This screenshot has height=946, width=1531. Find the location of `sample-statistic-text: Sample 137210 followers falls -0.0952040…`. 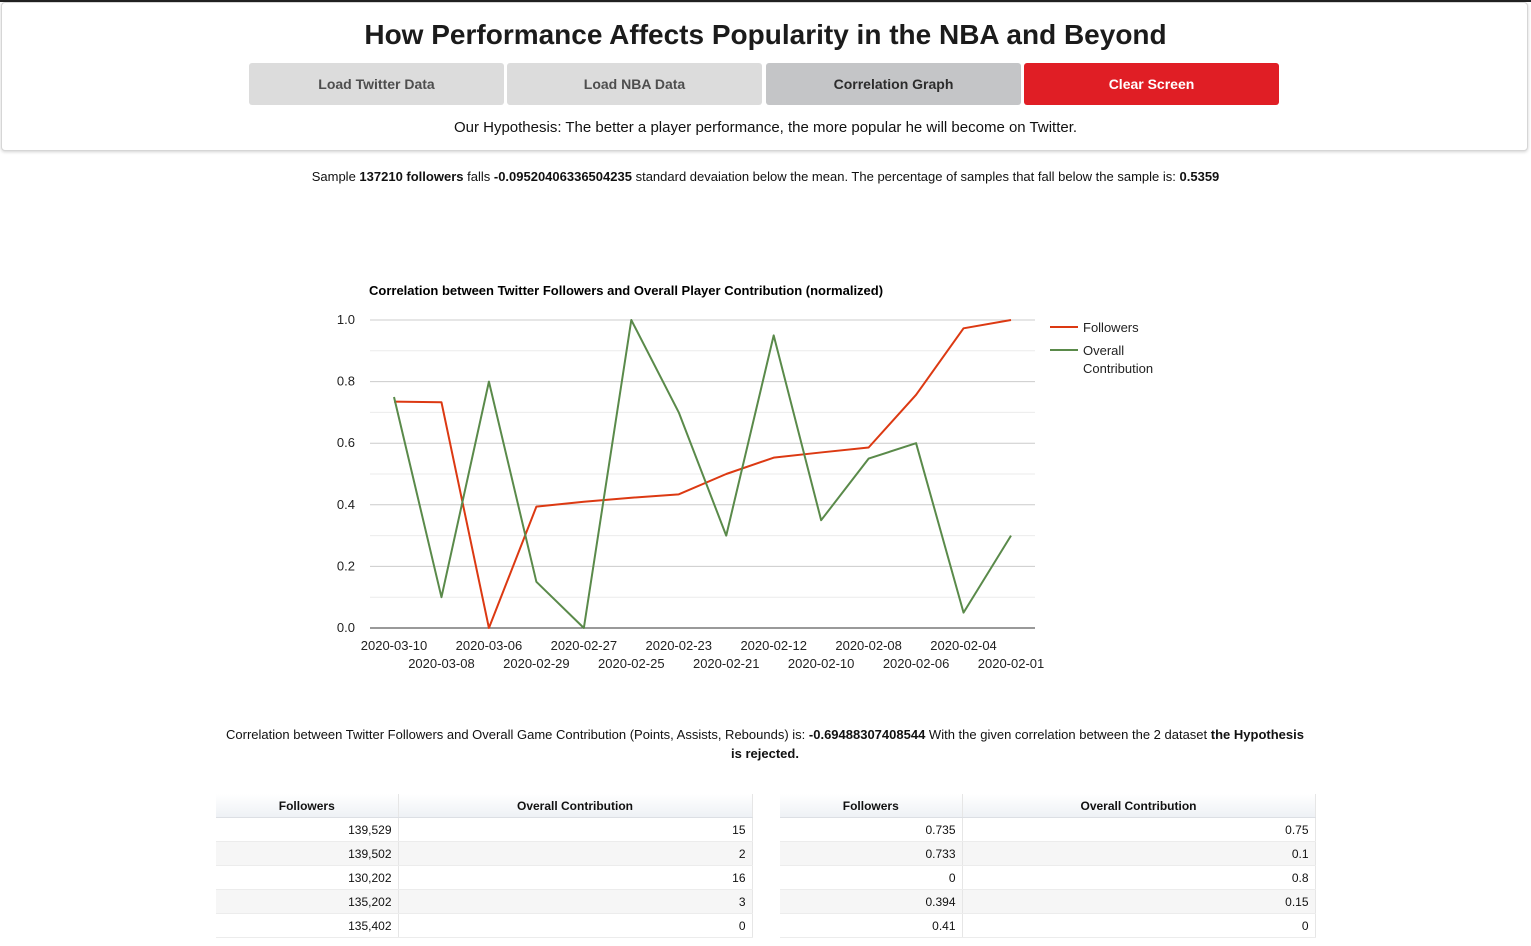

sample-statistic-text: Sample 137210 followers falls -0.0952040… is located at coordinates (765, 176).